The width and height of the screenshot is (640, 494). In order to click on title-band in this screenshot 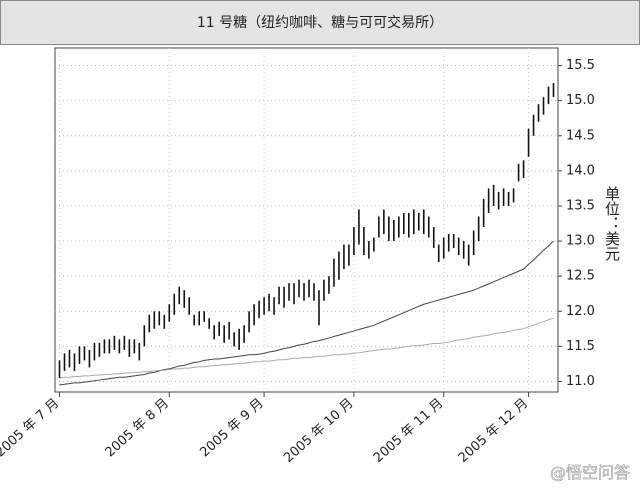, I will do `click(320, 22)`.